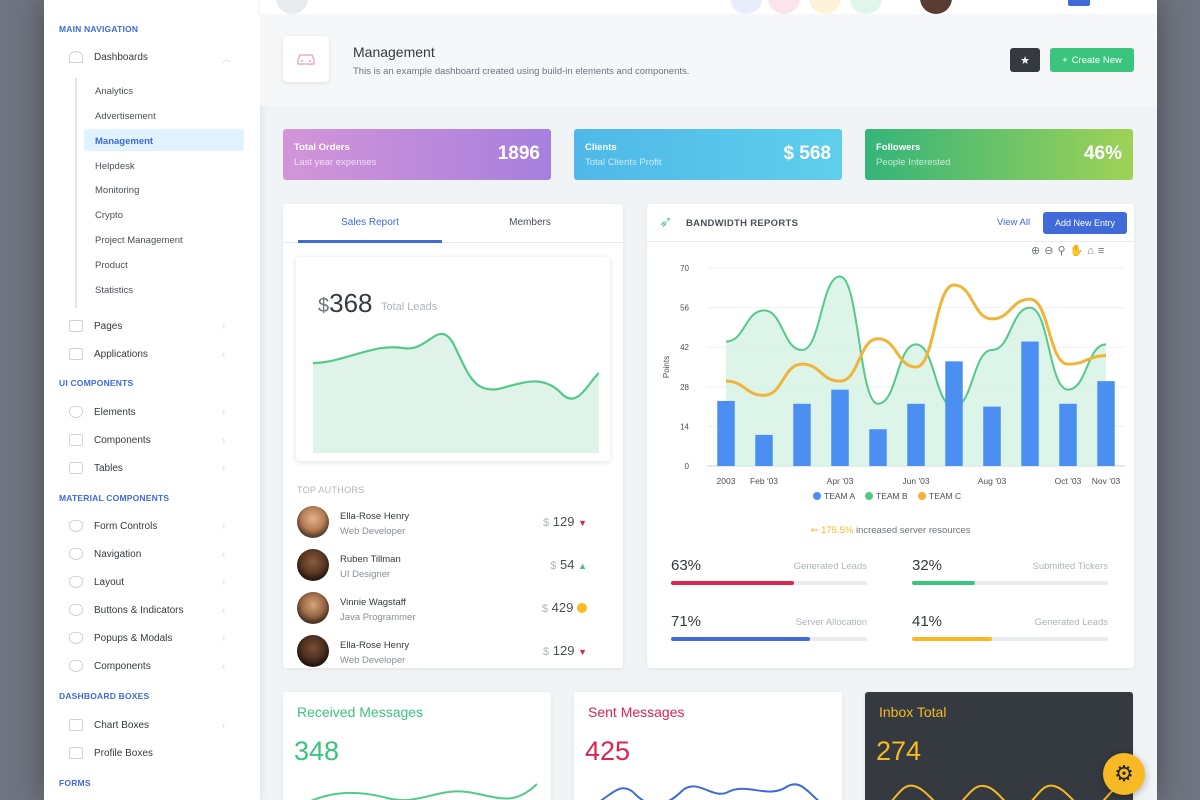  I want to click on progress-value: 63%, so click(686, 565).